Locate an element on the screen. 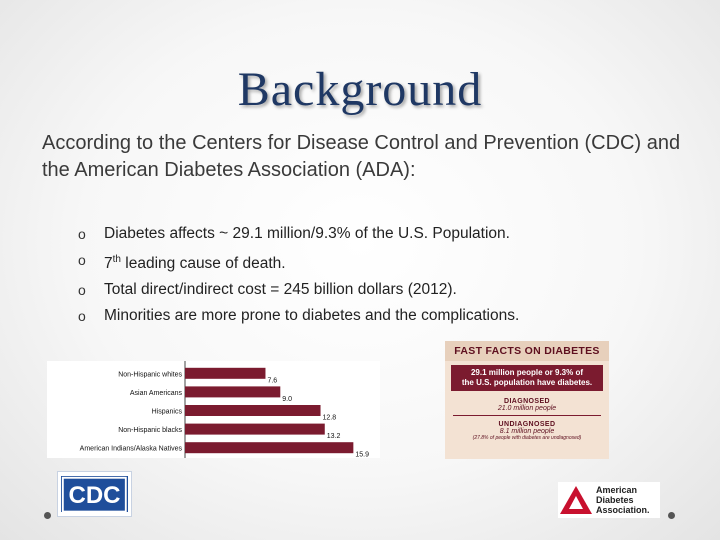  corner-dot-left is located at coordinates (47, 515).